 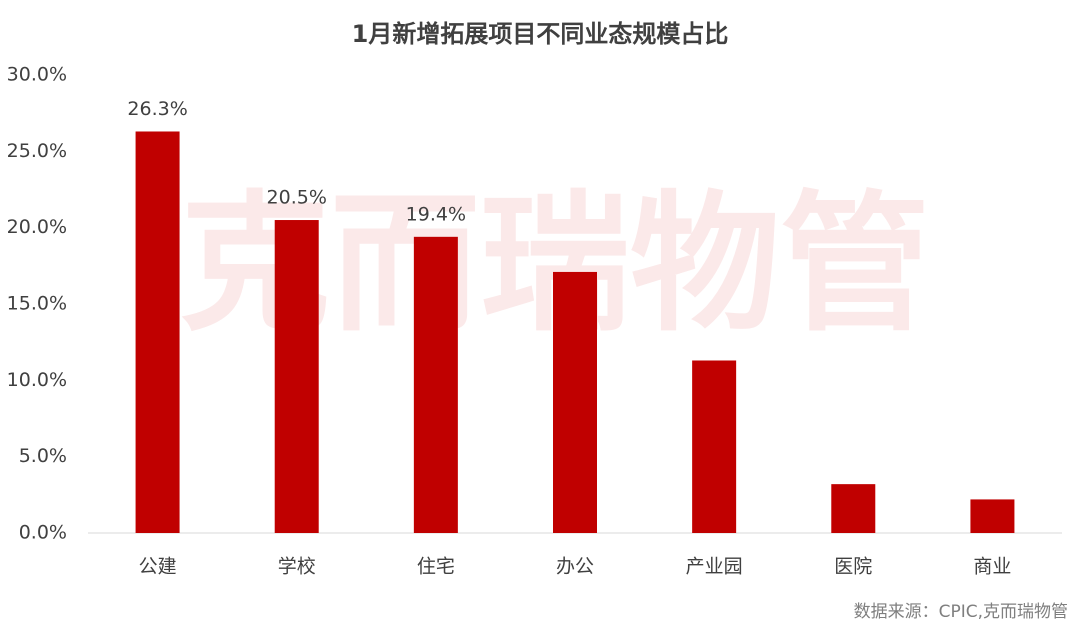 What do you see at coordinates (961, 612) in the screenshot?
I see `source-note: 数据来源：CPIC,克而瑞物管` at bounding box center [961, 612].